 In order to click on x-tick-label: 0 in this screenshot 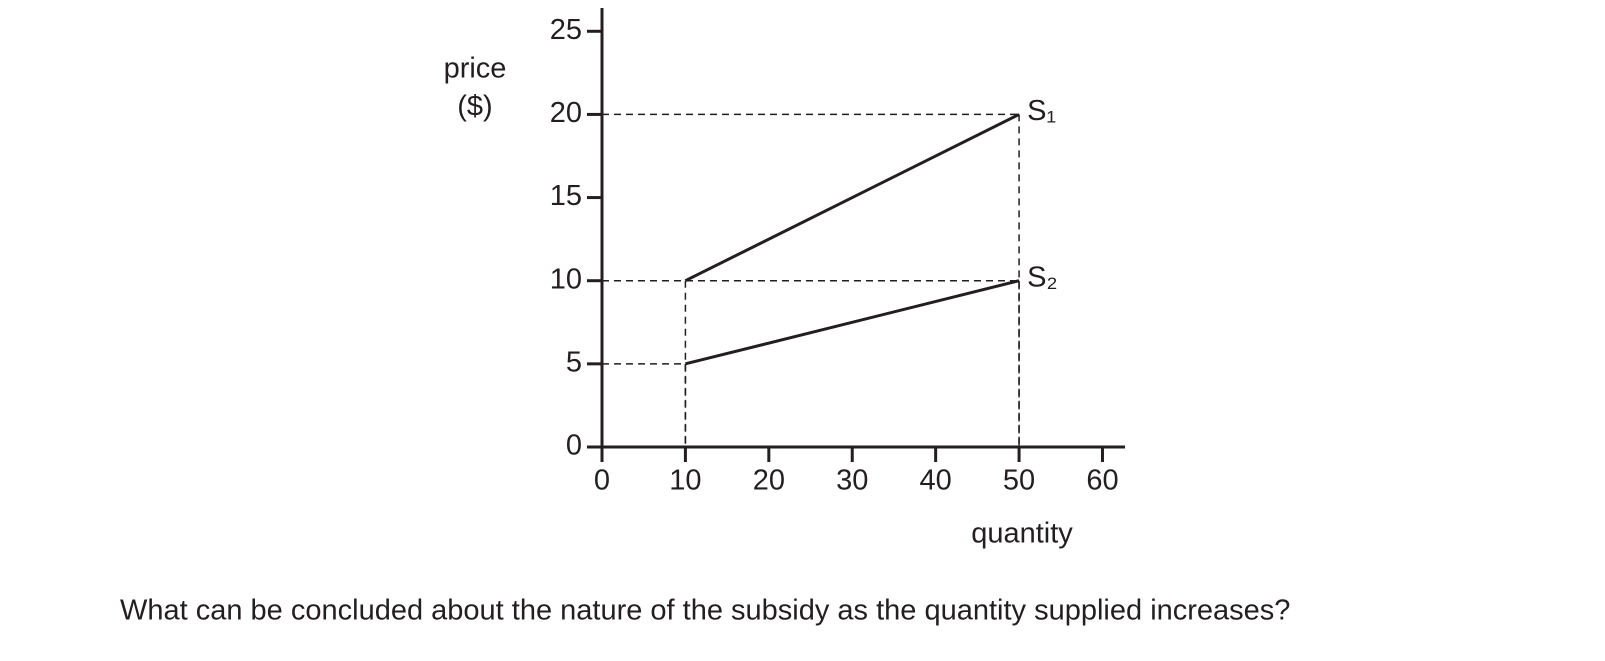, I will do `click(602, 481)`.